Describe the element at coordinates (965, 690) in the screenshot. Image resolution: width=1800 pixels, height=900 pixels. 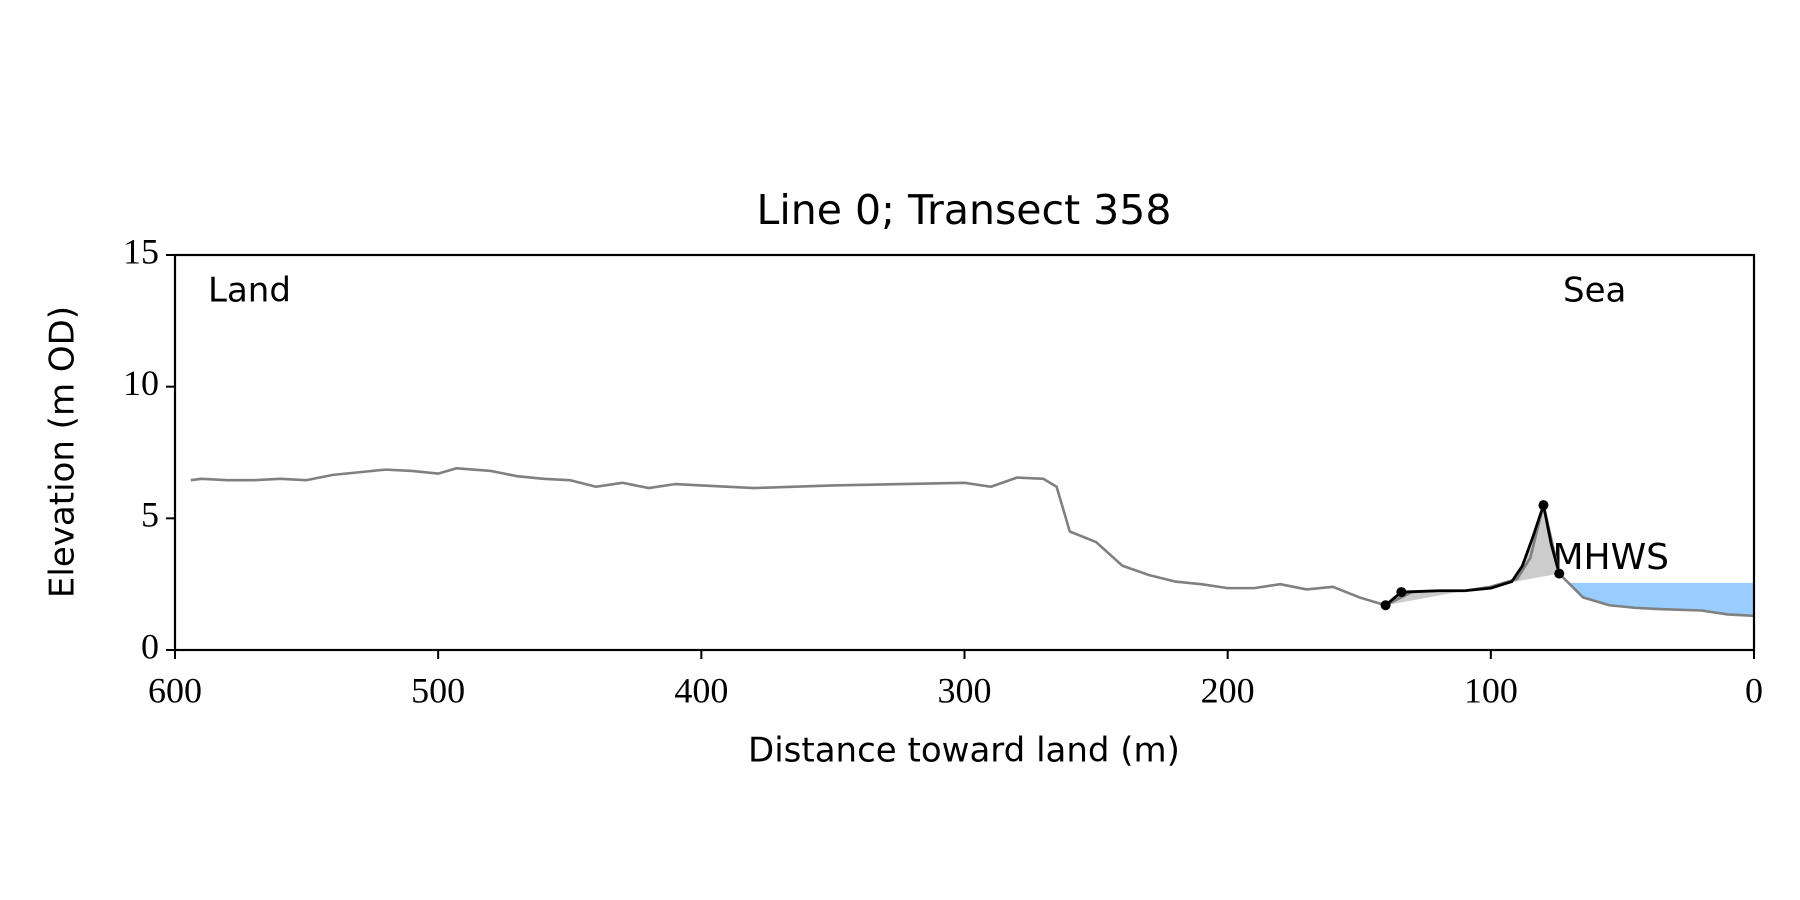
I see `x-tick-label: 300` at that location.